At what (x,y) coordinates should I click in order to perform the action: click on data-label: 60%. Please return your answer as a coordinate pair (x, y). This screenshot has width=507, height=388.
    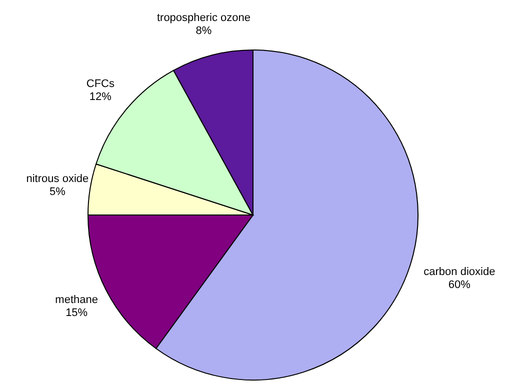
    Looking at the image, I should click on (459, 285).